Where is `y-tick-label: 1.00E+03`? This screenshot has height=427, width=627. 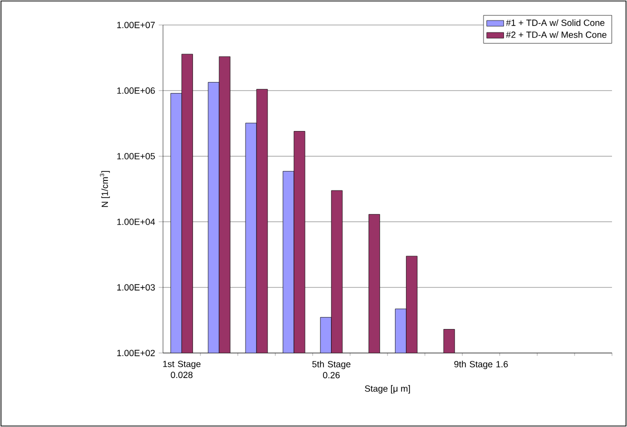 y-tick-label: 1.00E+03 is located at coordinates (136, 287).